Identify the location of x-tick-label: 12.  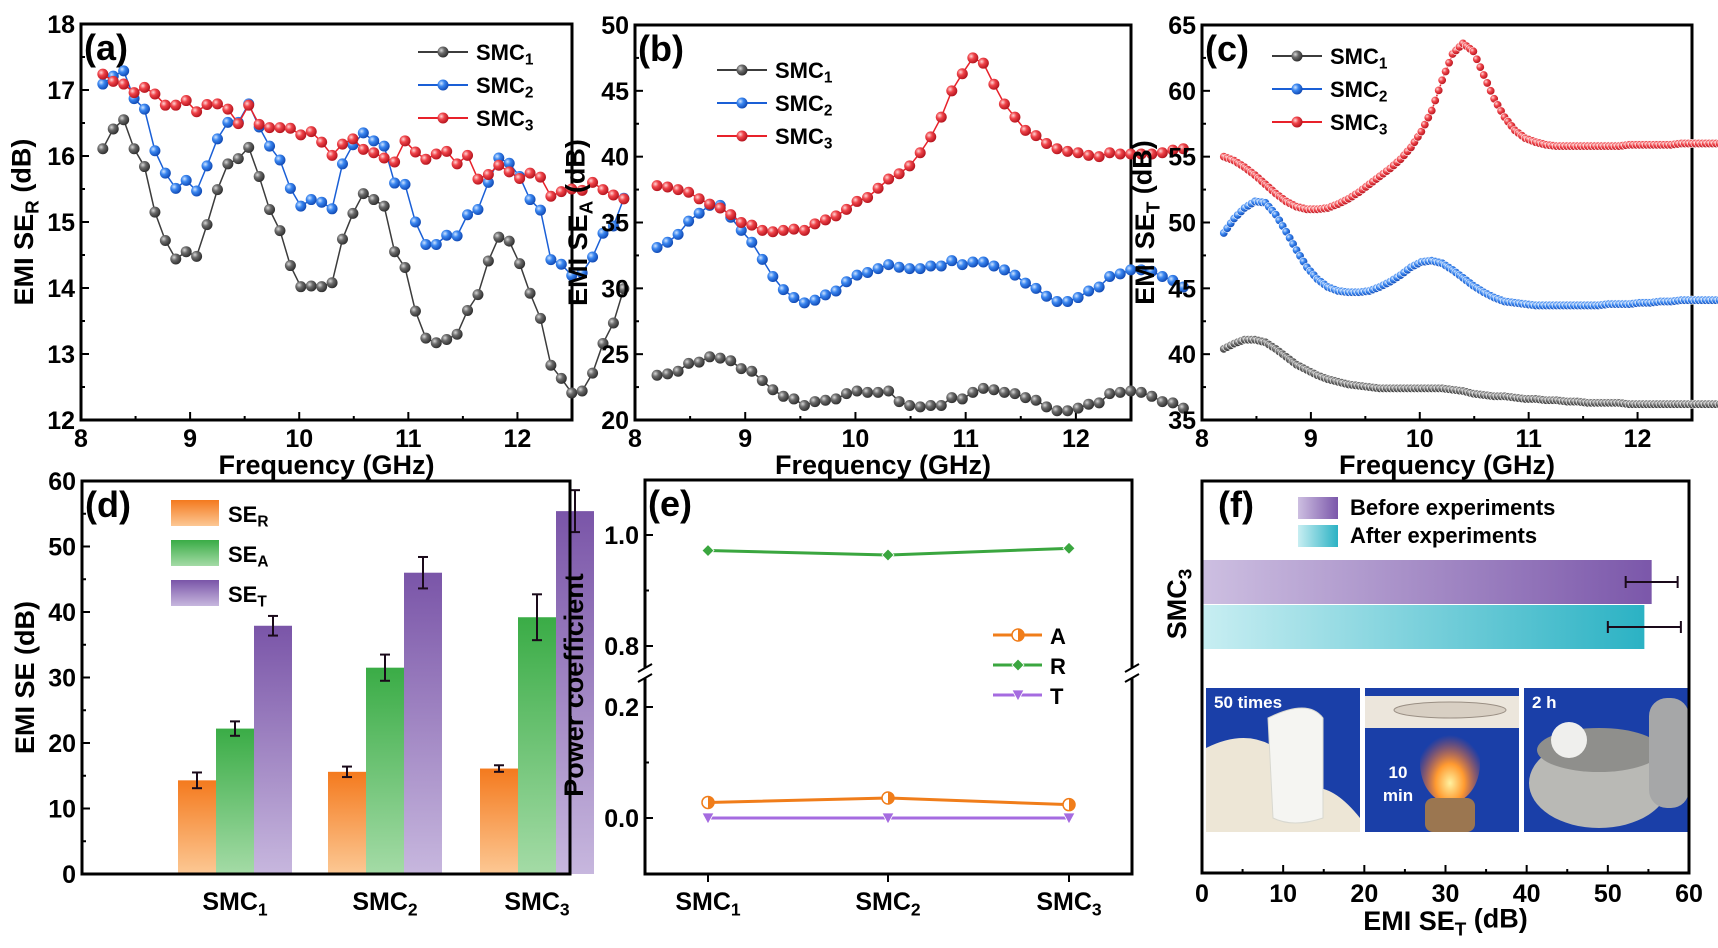
(1638, 439).